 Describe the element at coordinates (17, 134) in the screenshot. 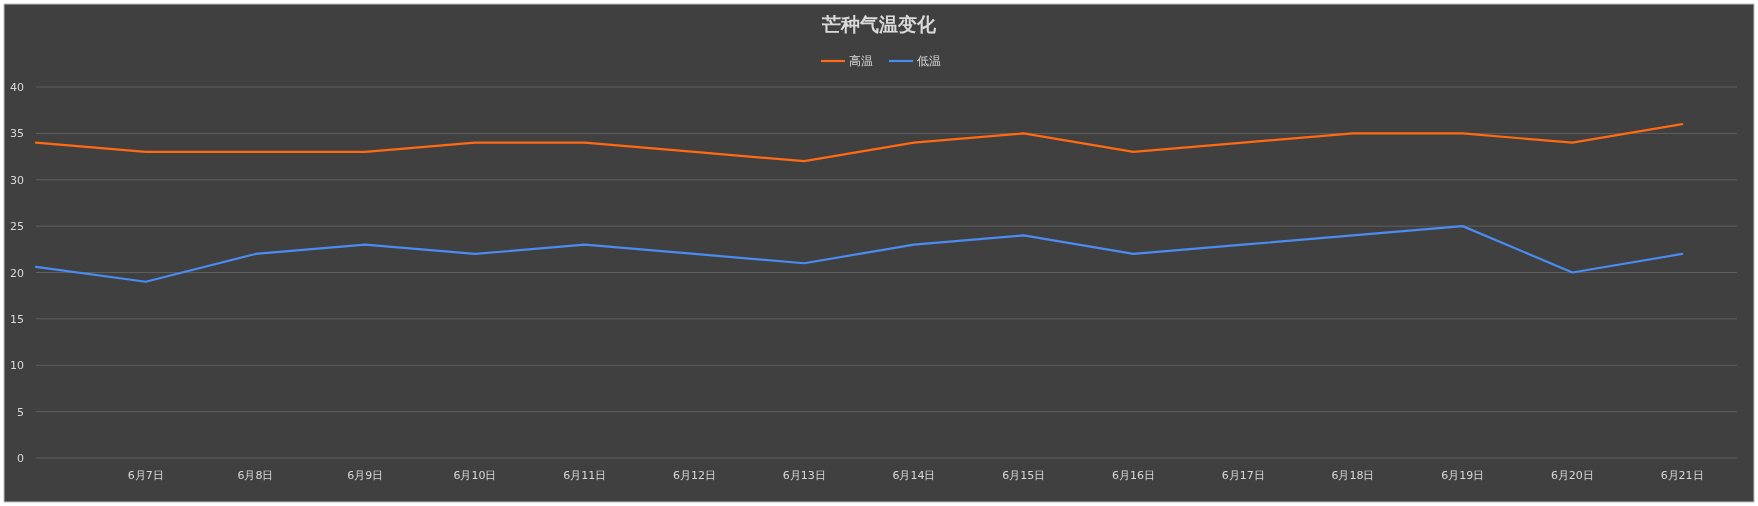

I see `y-tick-label: 35` at that location.